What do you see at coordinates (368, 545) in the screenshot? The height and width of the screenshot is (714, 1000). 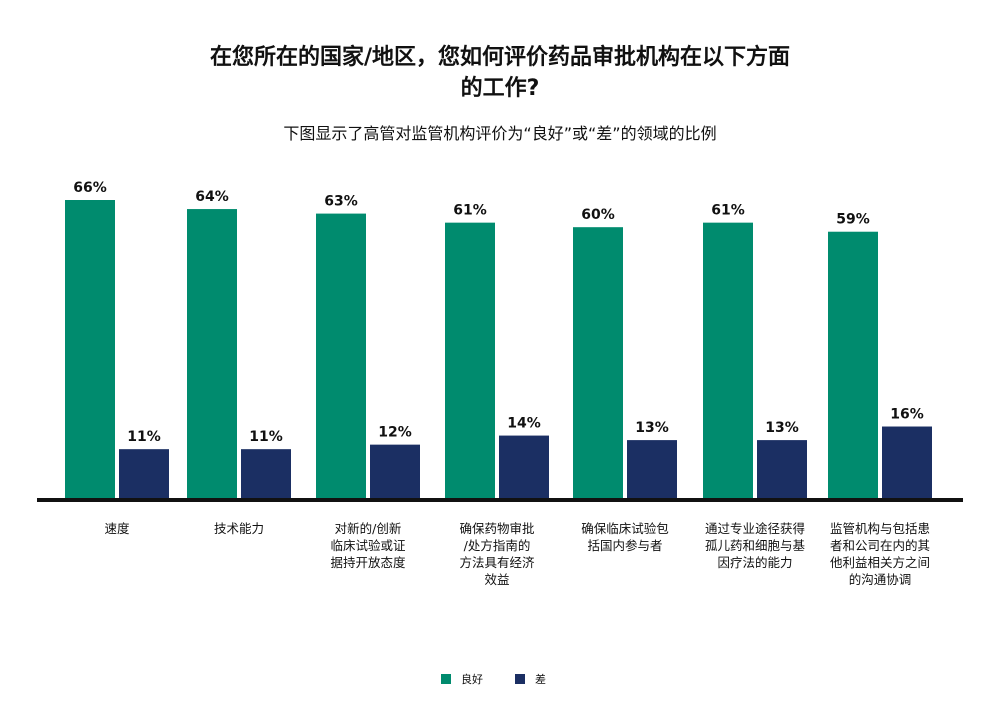 I see `category-label: 对新的/创新 临床试验或证 据持开放态度` at bounding box center [368, 545].